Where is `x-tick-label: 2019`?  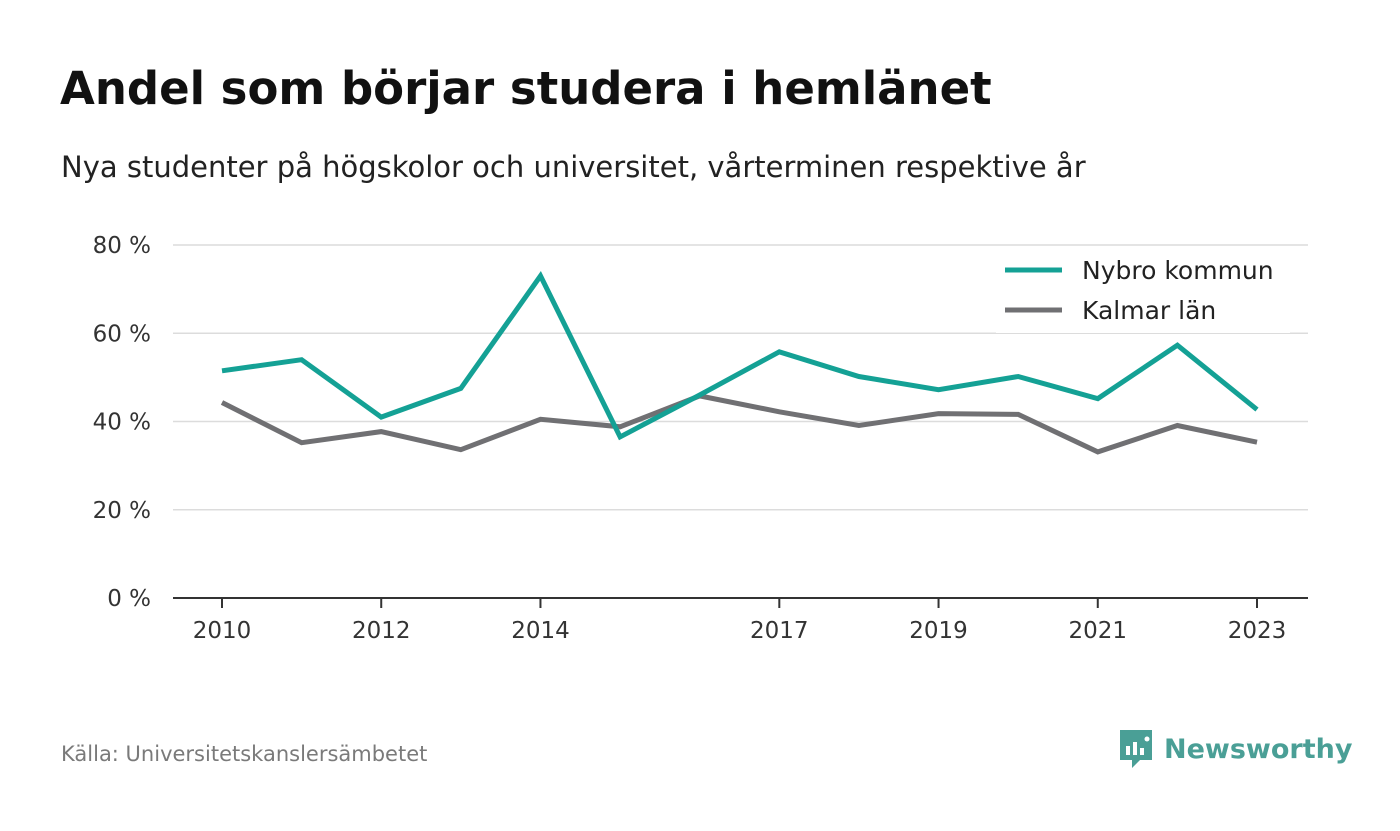 x-tick-label: 2019 is located at coordinates (938, 631).